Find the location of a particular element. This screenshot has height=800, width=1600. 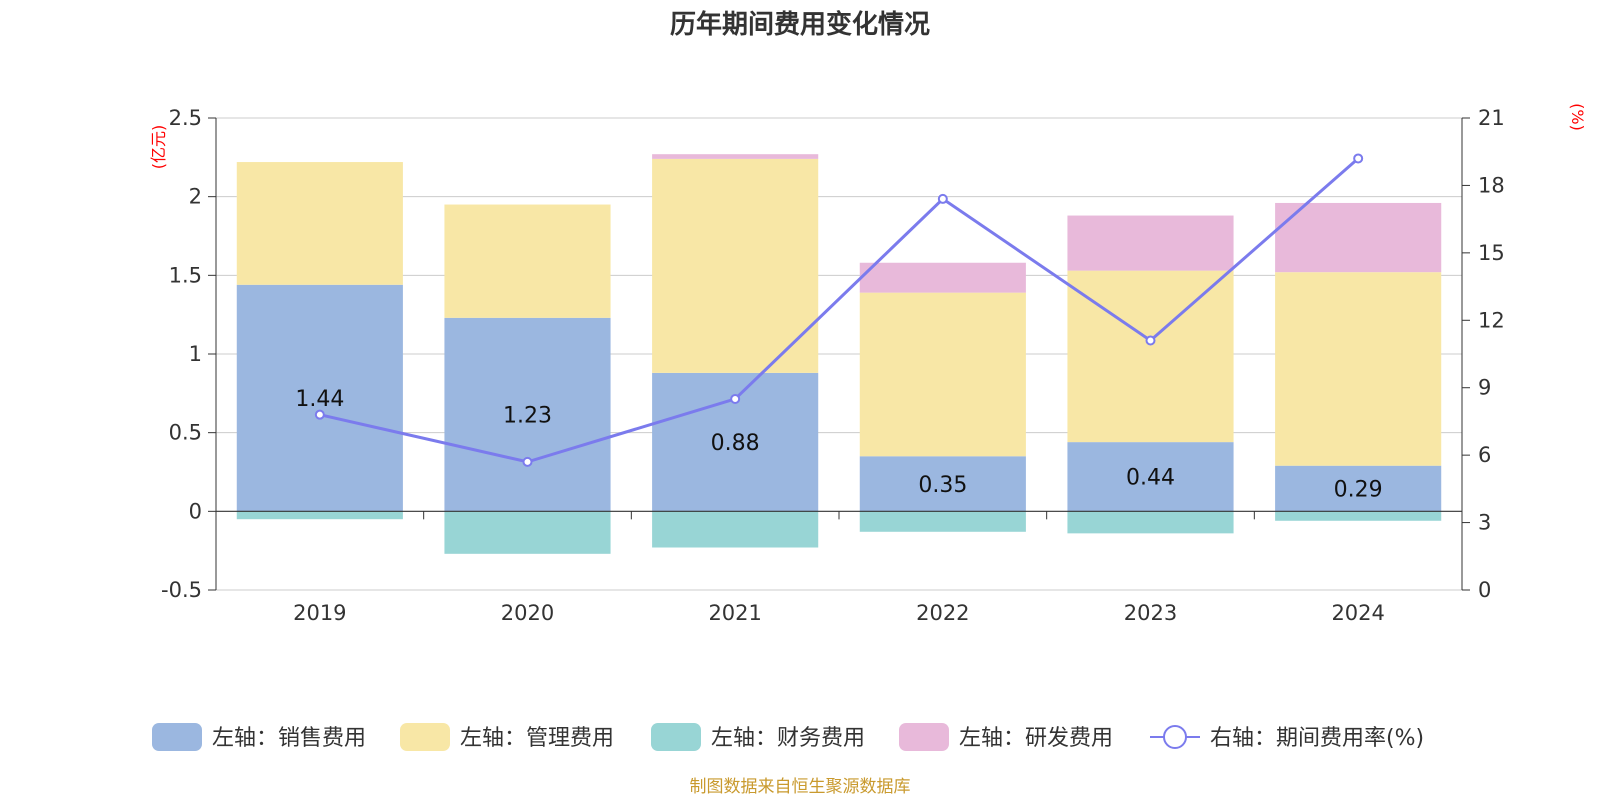

legend-label: 右轴：期间费用率(%) is located at coordinates (1317, 738).